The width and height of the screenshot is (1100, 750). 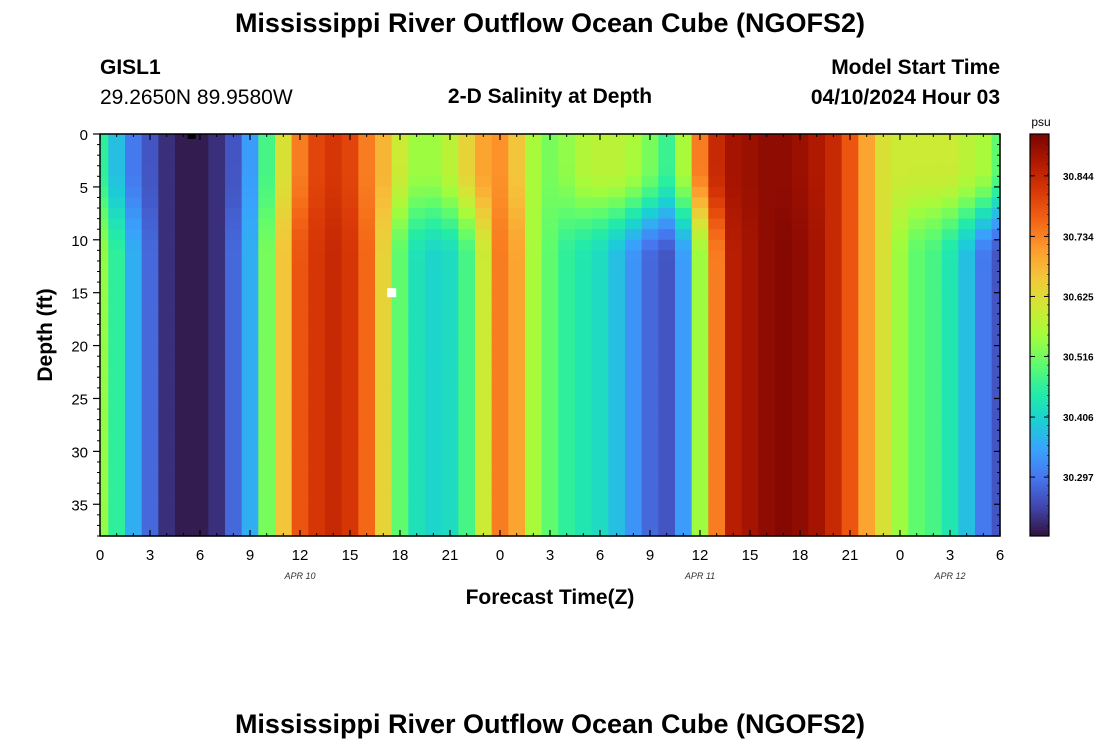 I want to click on colorbar-tick-label: 30.734, so click(x=1078, y=237).